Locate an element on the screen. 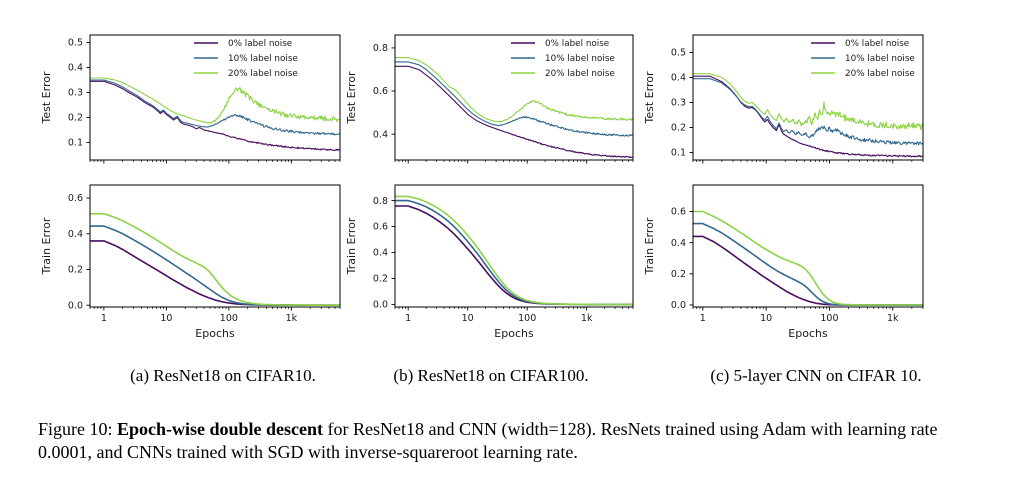  chart-train-error-resnet18-cifar100: 0.0 0.2 0.4 0.6 0.8 1 10 100 1k Epochs Train Error is located at coordinates (497, 263).